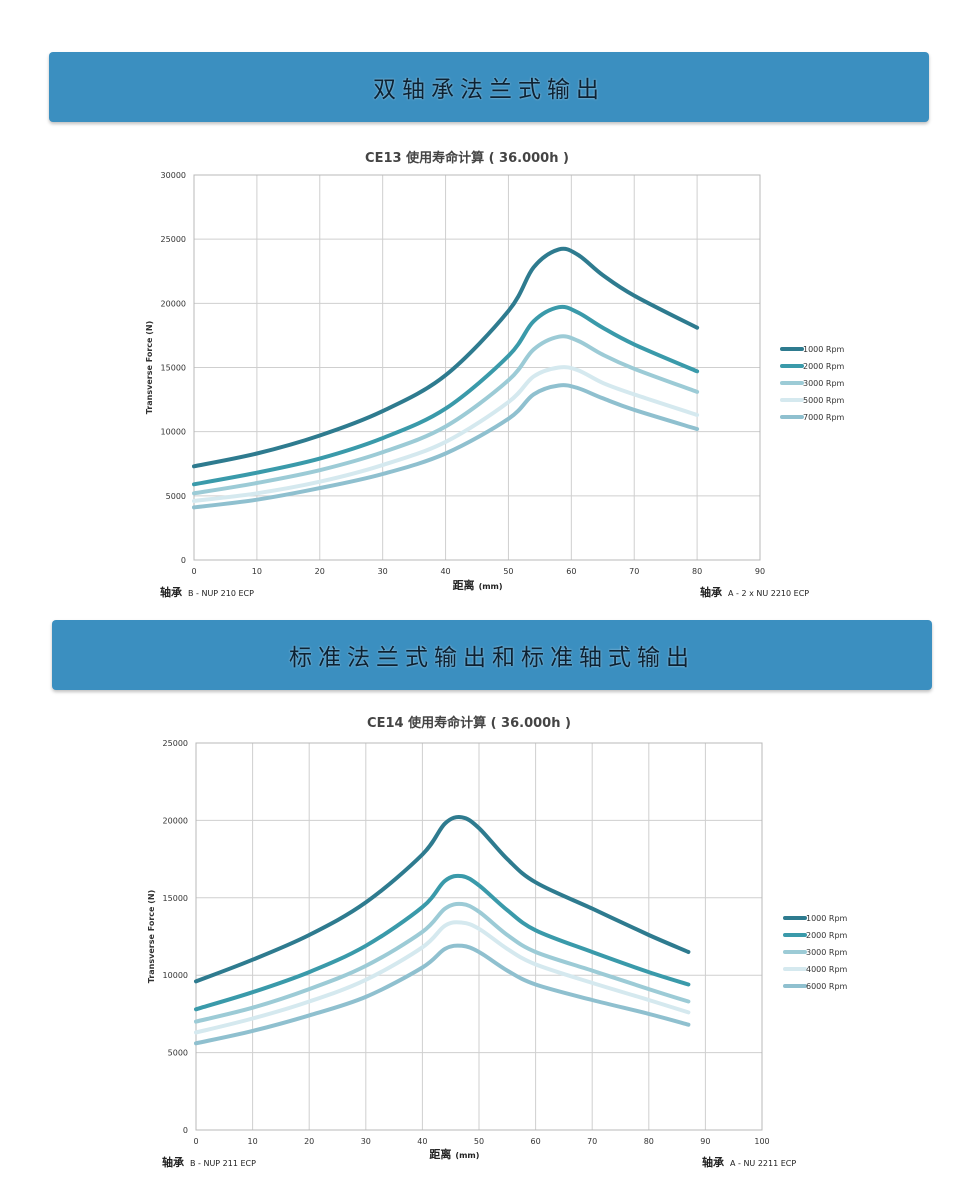 The height and width of the screenshot is (1200, 980). What do you see at coordinates (824, 400) in the screenshot?
I see `legend-label: 5000 Rpm` at bounding box center [824, 400].